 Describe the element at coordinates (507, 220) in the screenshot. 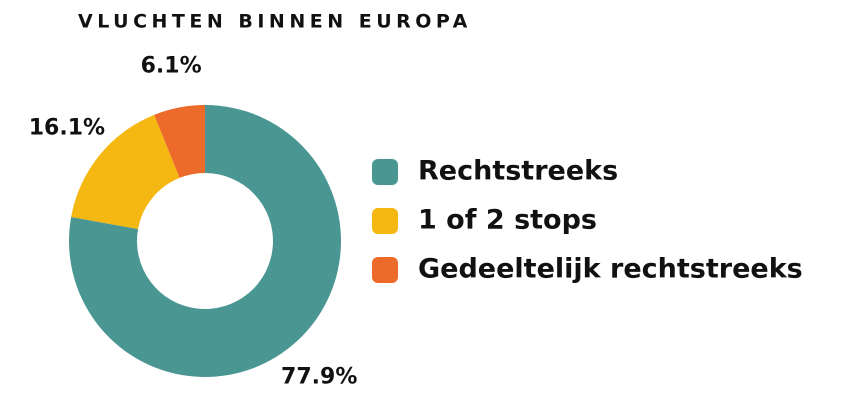

I see `legend-label: 1 of 2 stops` at that location.